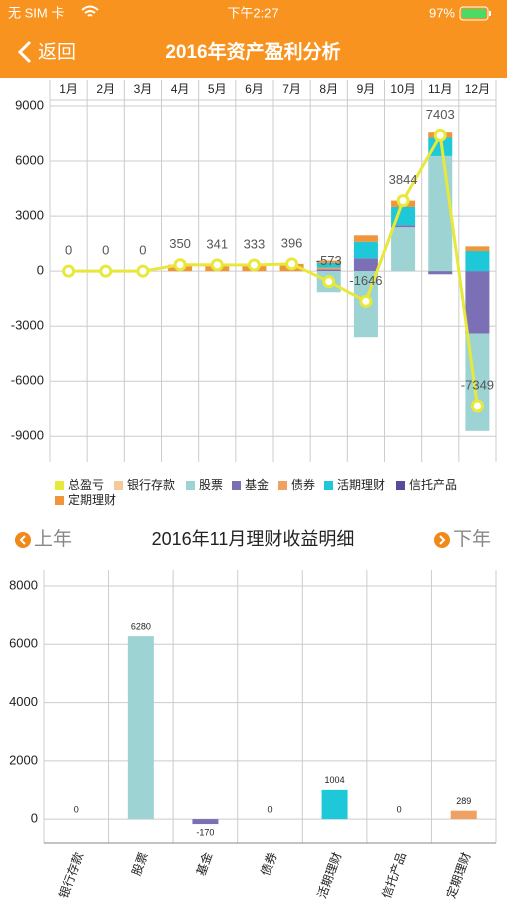  I want to click on y-tick-label: 2000, so click(23, 759).